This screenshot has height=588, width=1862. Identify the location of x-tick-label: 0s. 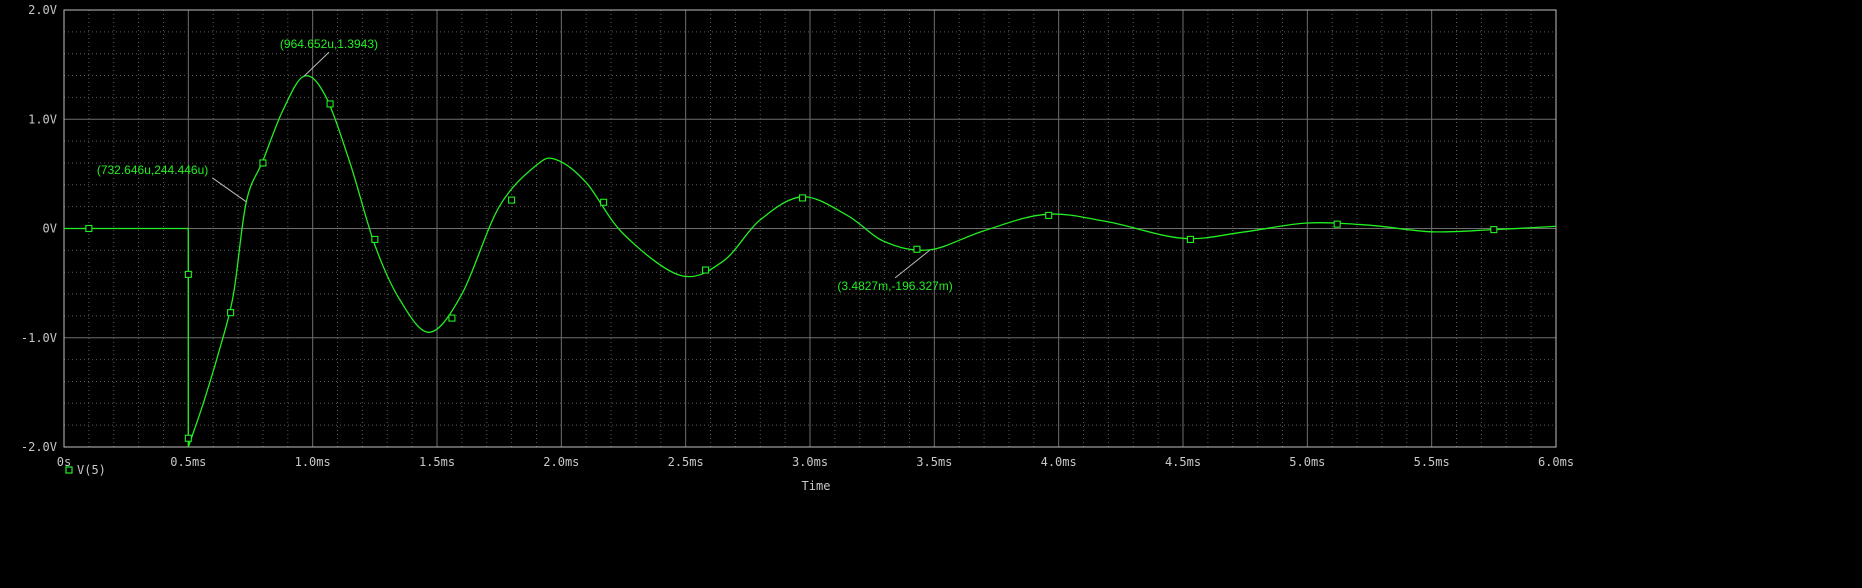
(64, 462).